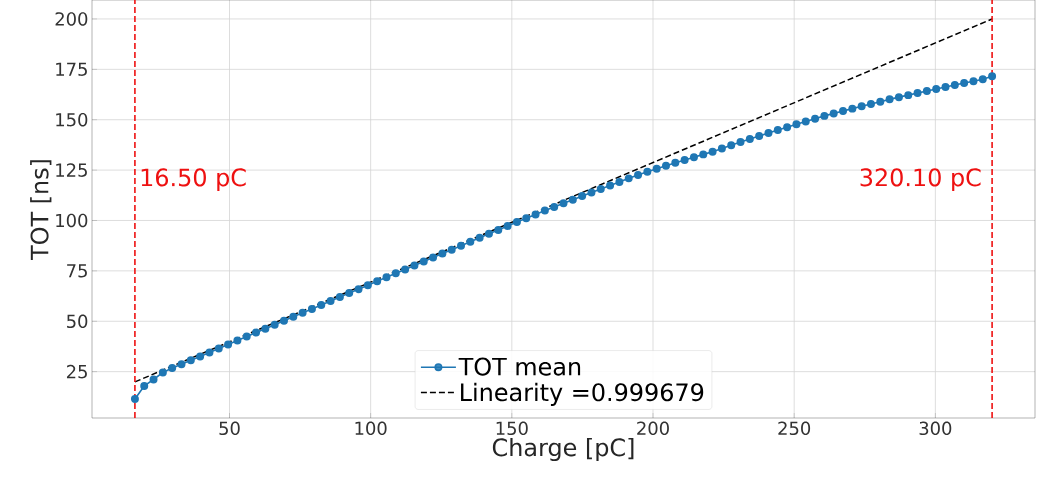  I want to click on y-tick-label: 200, so click(71, 19).